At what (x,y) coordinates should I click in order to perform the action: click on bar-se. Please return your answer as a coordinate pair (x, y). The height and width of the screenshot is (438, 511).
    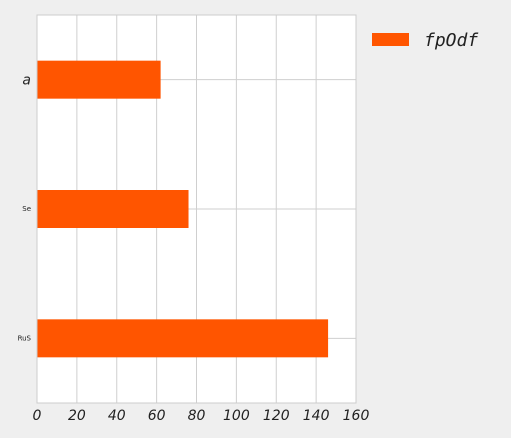
    Looking at the image, I should click on (113, 209).